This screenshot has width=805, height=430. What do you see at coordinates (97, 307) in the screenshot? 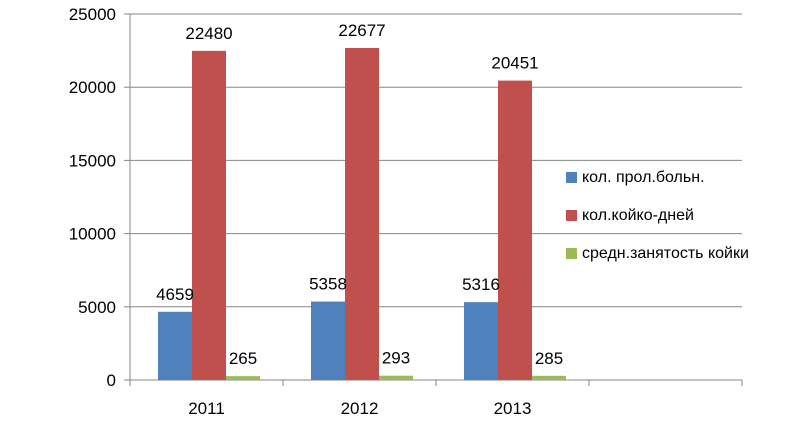
I see `y-tick-label: 5000` at bounding box center [97, 307].